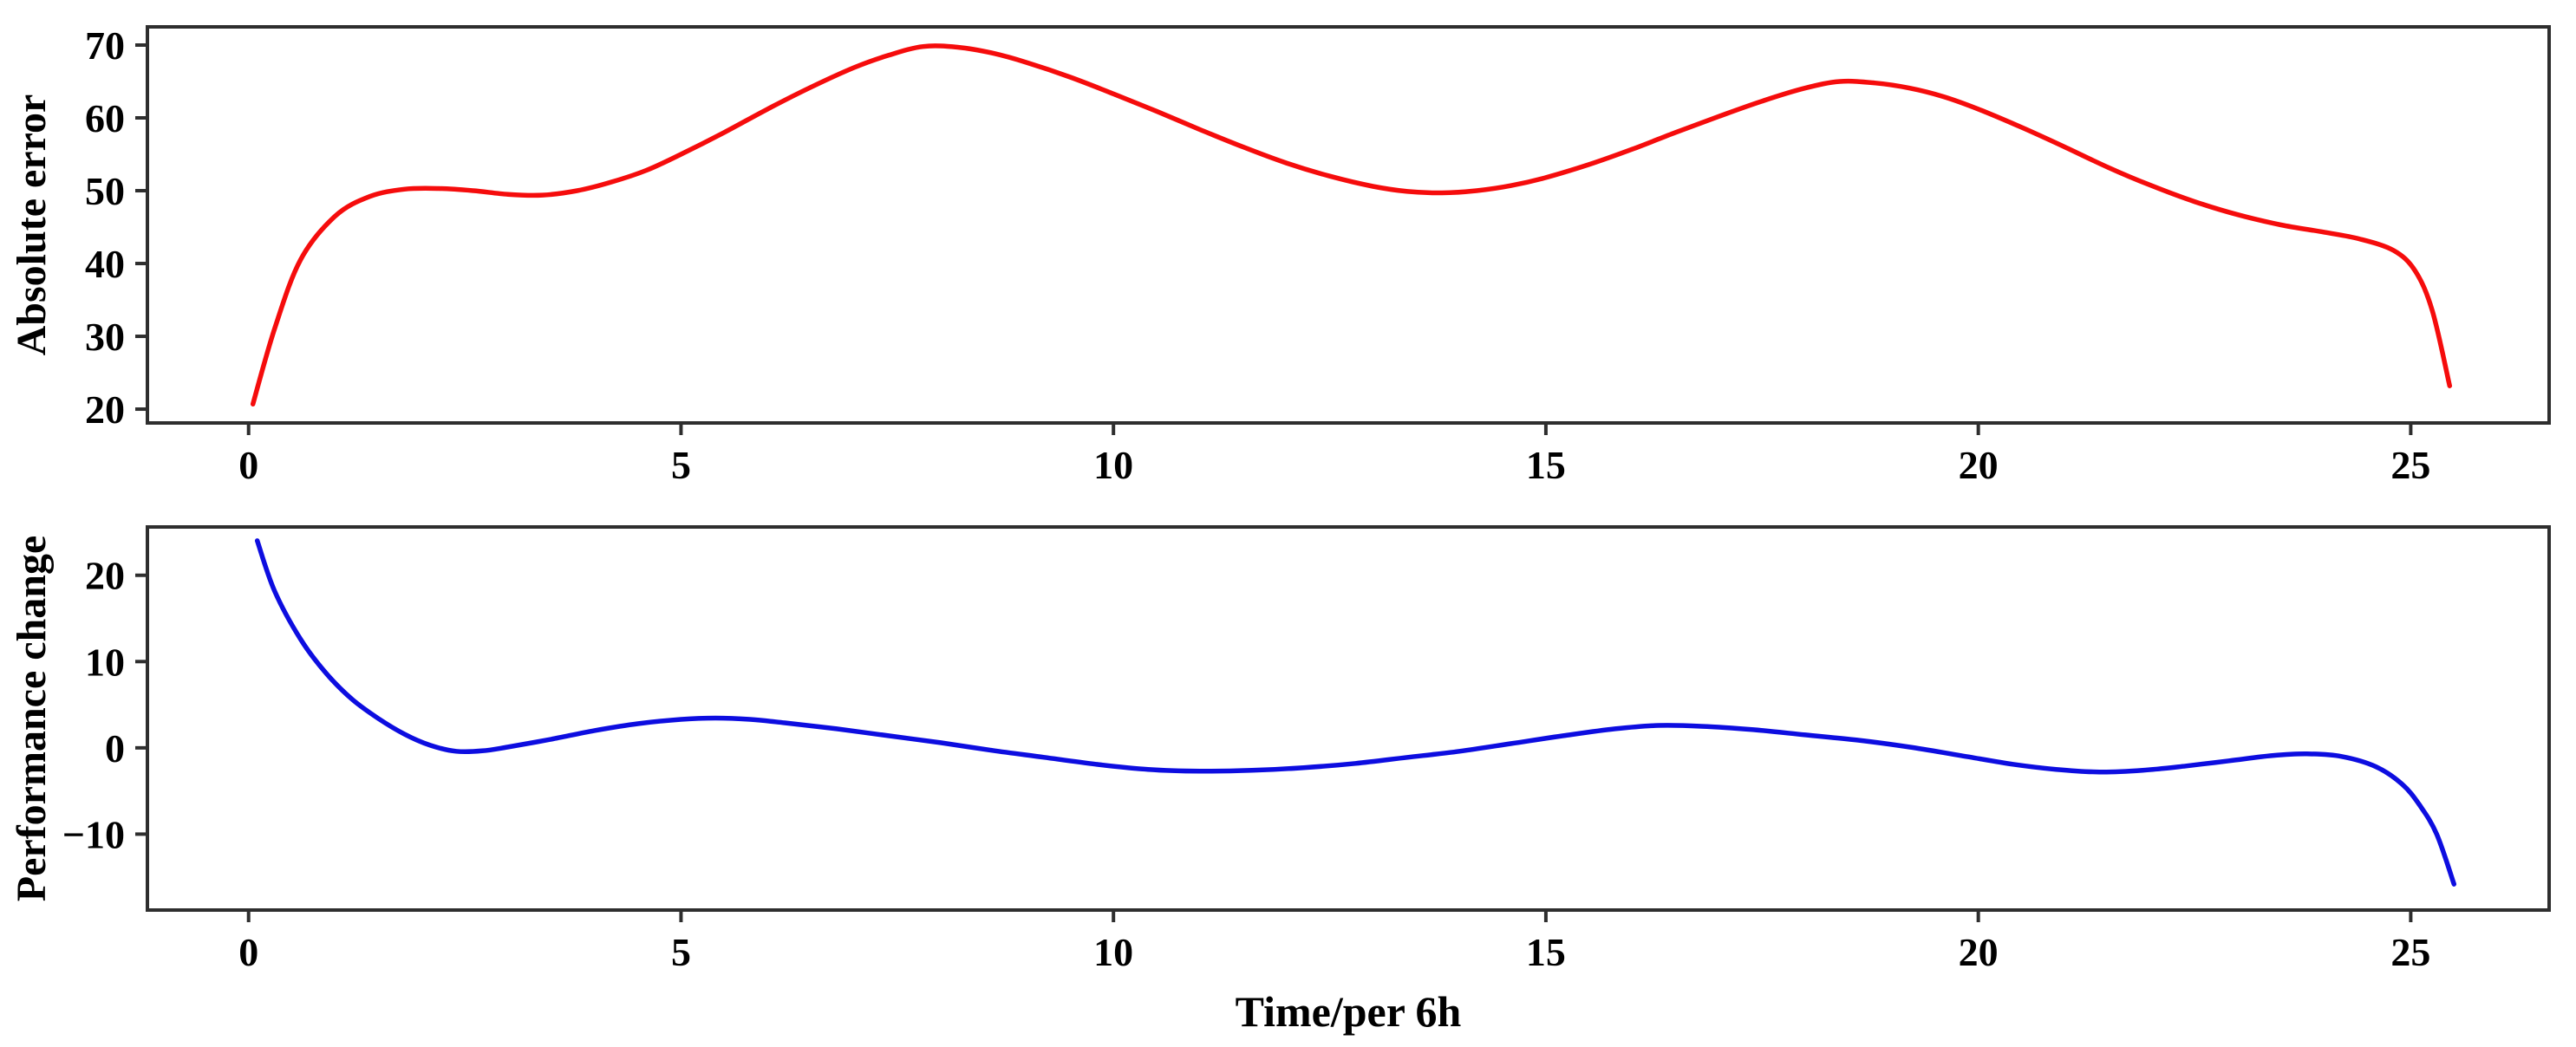 This screenshot has height=1047, width=2576. What do you see at coordinates (32, 225) in the screenshot?
I see `y-axis-label-top: Absolute error` at bounding box center [32, 225].